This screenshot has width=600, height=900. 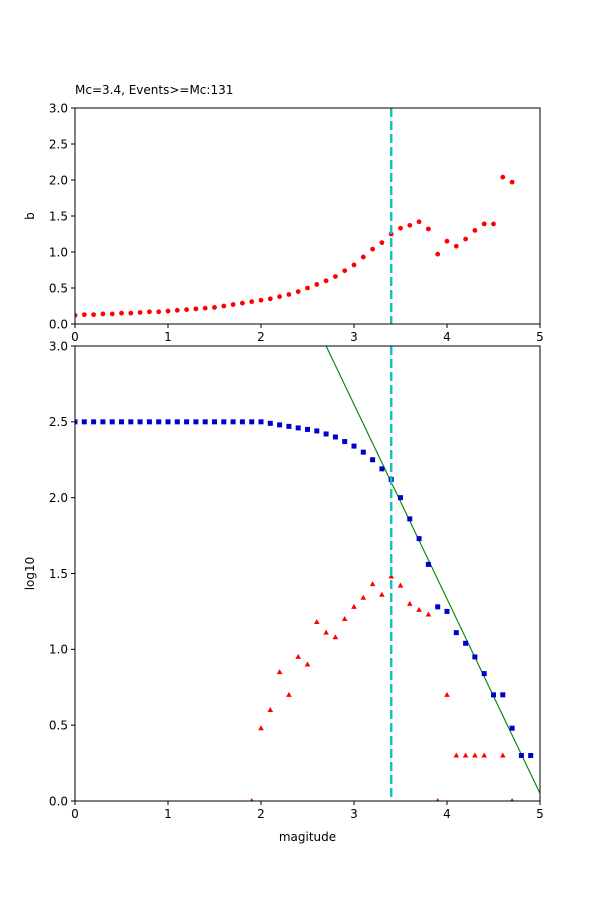 I want to click on frequency-magnitude-xtick-label: 5, so click(x=540, y=814).